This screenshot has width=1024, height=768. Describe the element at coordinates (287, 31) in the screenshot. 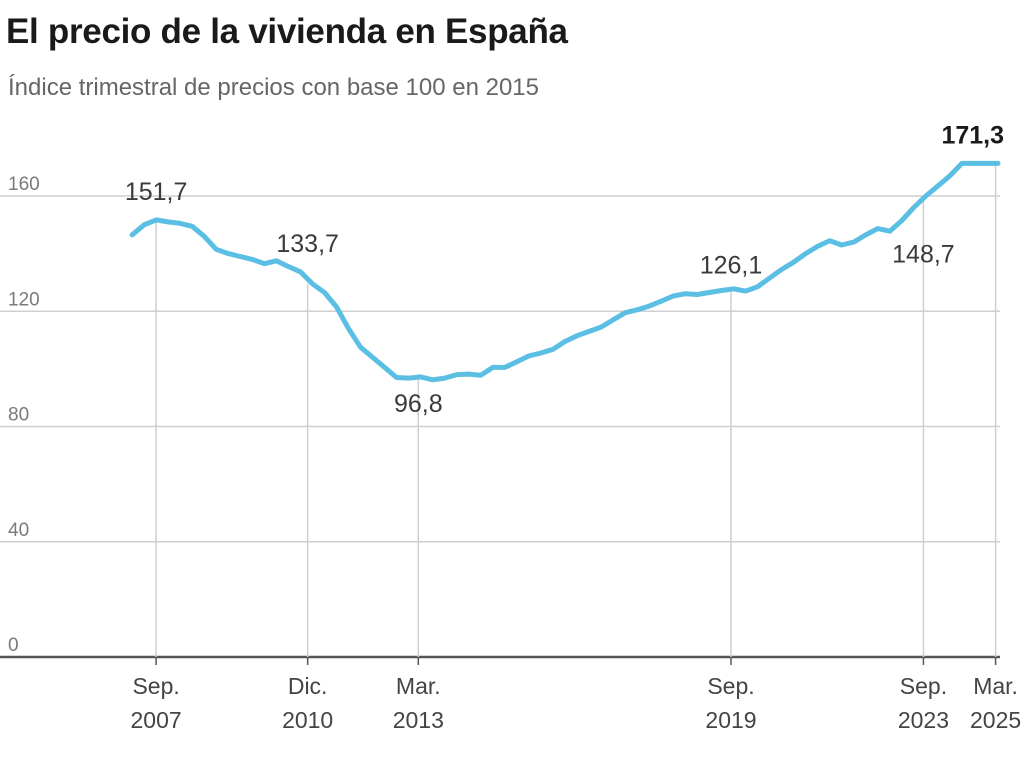

I see `chart-title: El precio de la vivienda en España` at that location.